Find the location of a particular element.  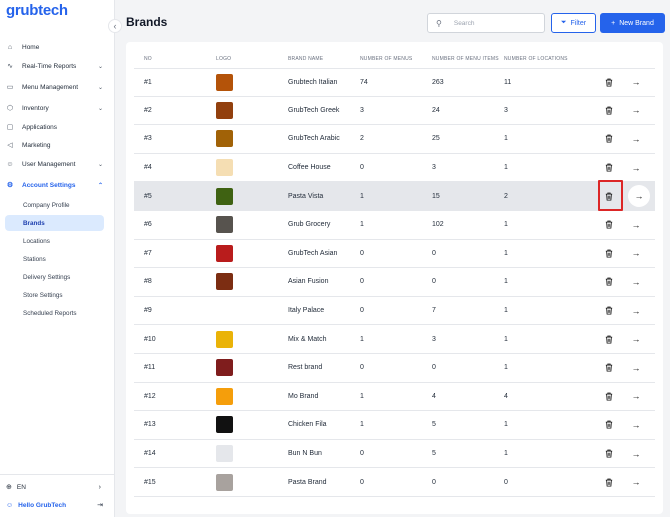

search-input is located at coordinates (493, 23).